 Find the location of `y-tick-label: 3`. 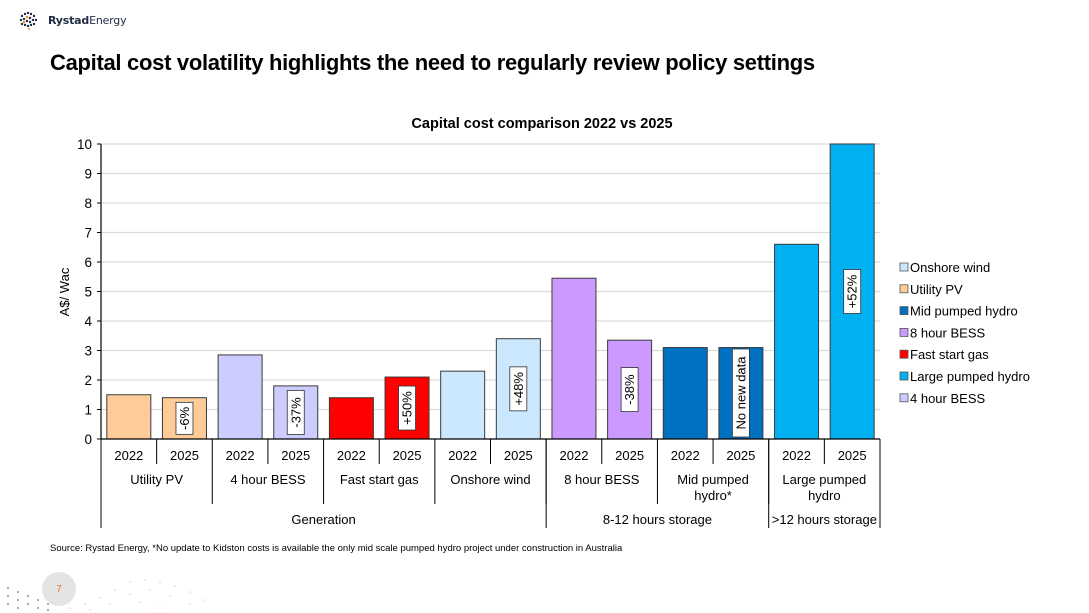

y-tick-label: 3 is located at coordinates (88, 351).